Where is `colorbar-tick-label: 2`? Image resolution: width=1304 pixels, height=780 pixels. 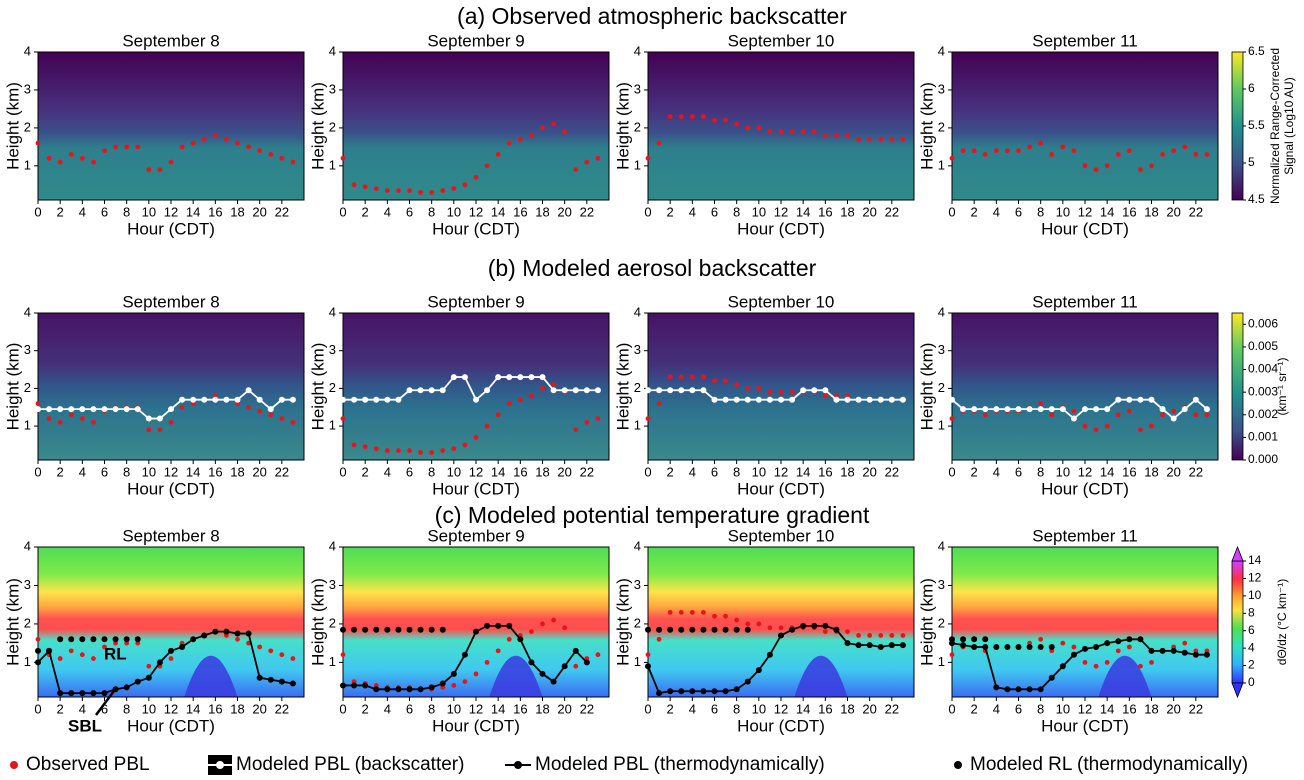
colorbar-tick-label: 2 is located at coordinates (1251, 665).